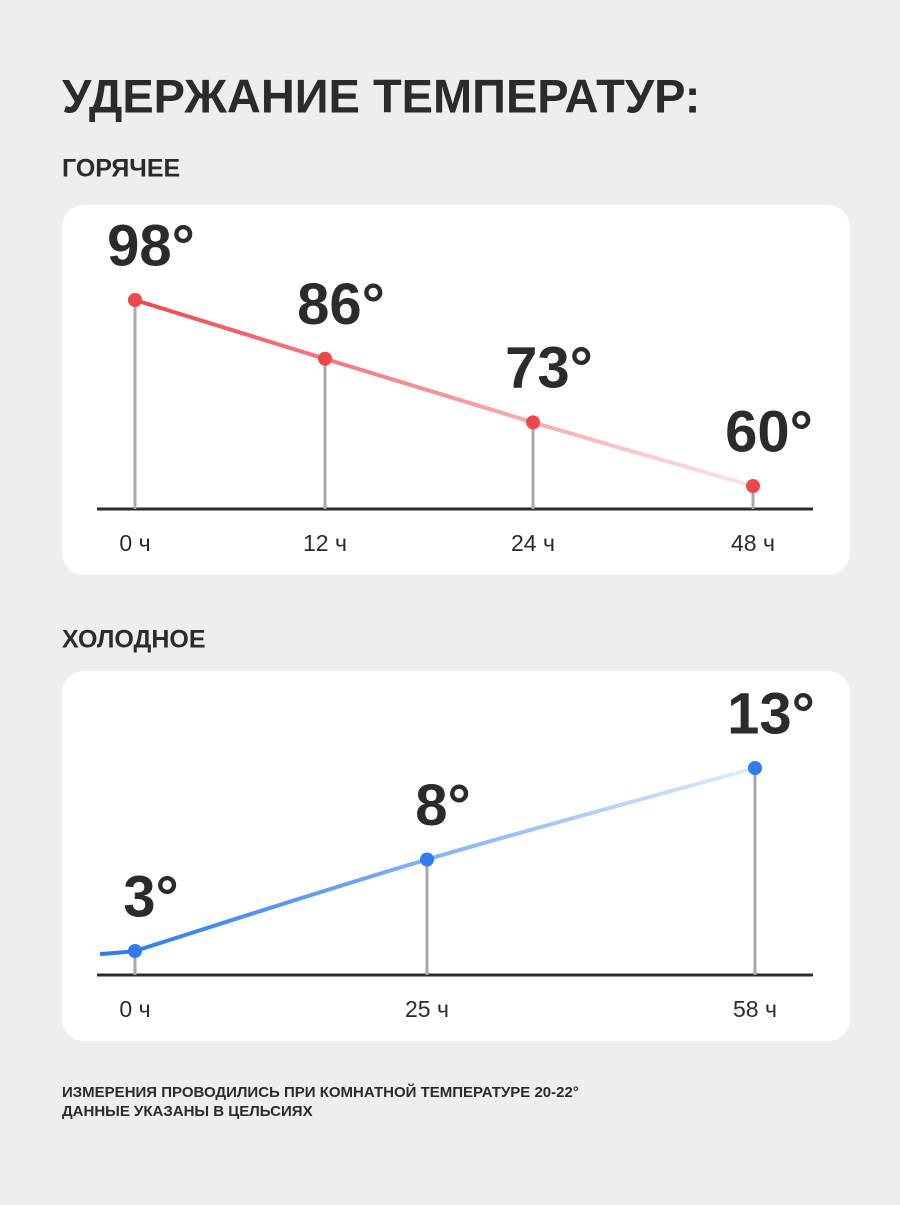 The height and width of the screenshot is (1205, 900). What do you see at coordinates (533, 543) in the screenshot?
I see `x-tick-label: 24 ч` at bounding box center [533, 543].